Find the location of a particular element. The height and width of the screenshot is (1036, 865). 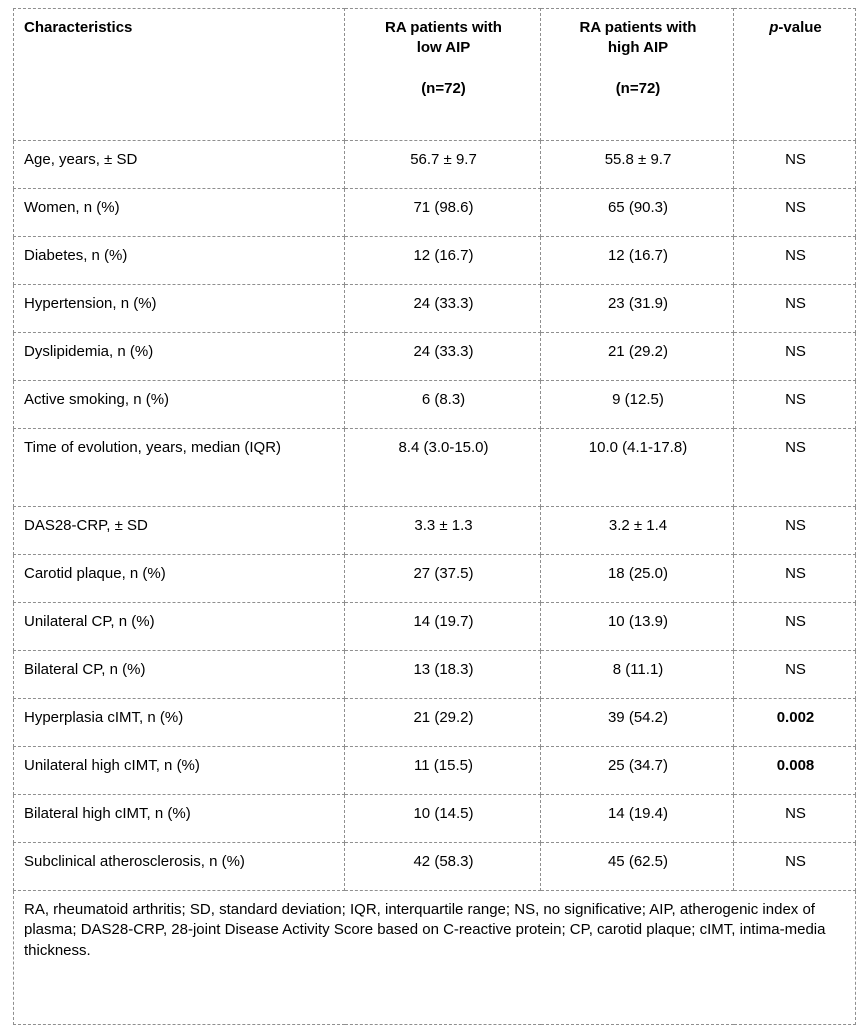

high-aip-value-cell: 10 (13.9) is located at coordinates (637, 626).